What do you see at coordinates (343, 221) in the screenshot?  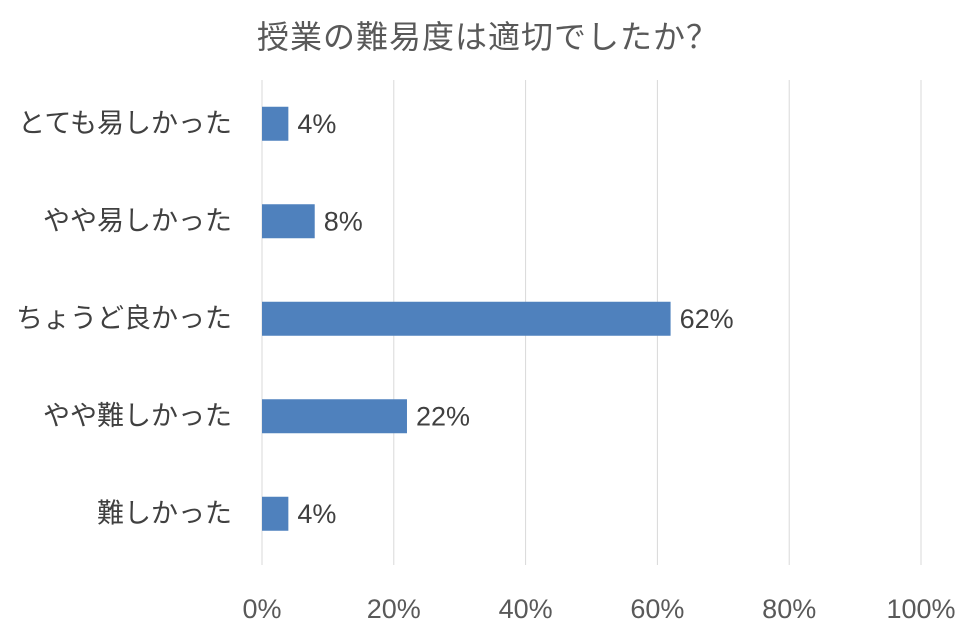 I see `data-label: 8%` at bounding box center [343, 221].